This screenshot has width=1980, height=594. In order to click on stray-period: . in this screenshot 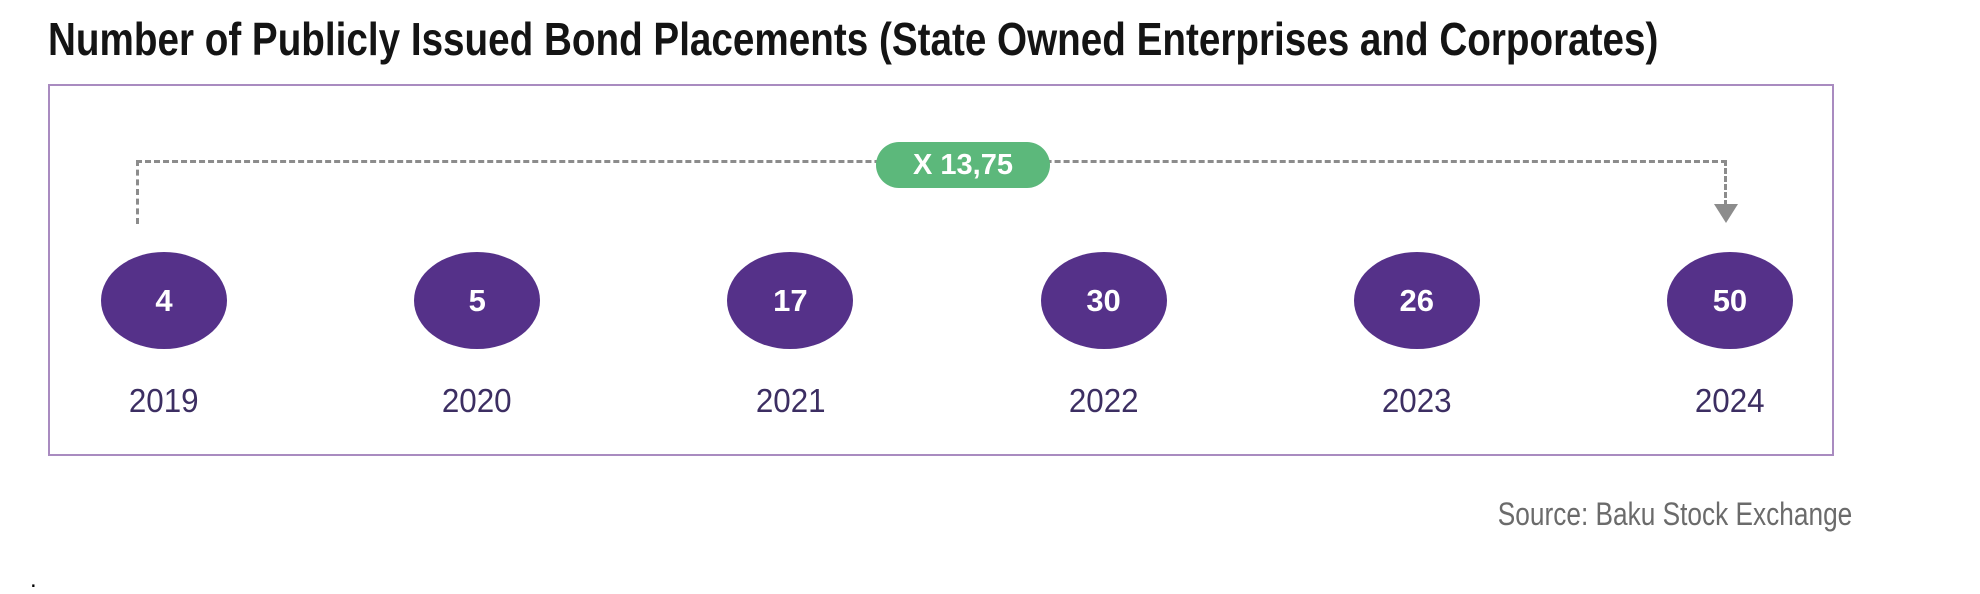, I will do `click(33, 579)`.